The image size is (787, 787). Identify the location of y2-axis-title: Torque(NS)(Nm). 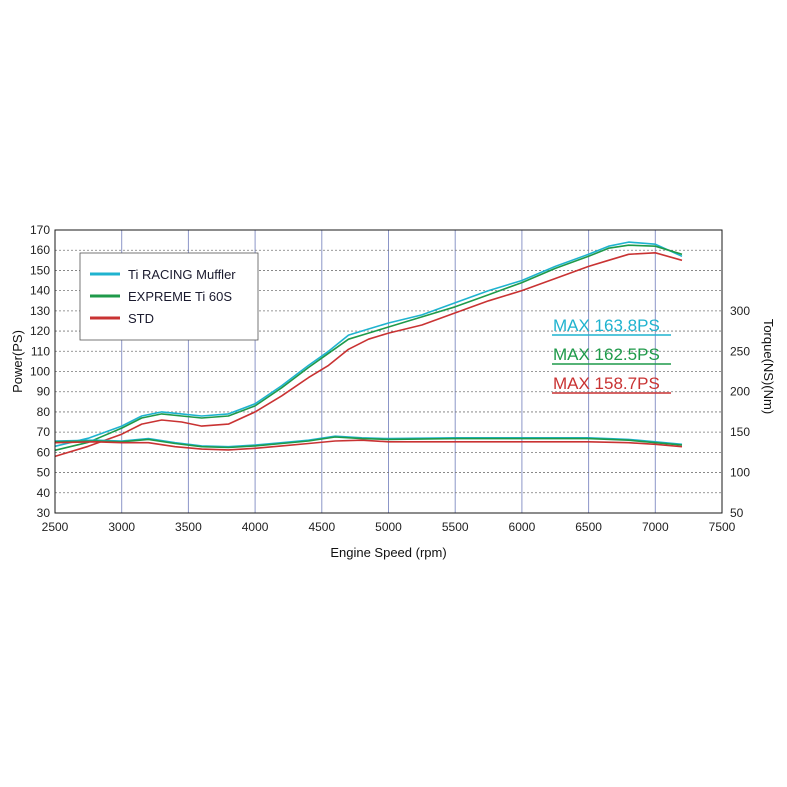
(768, 366).